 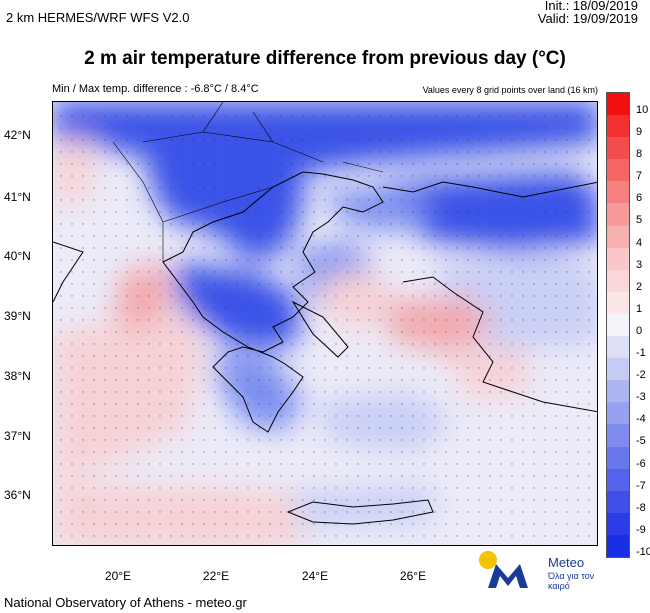 What do you see at coordinates (17, 376) in the screenshot?
I see `lat-label-38: 38°N` at bounding box center [17, 376].